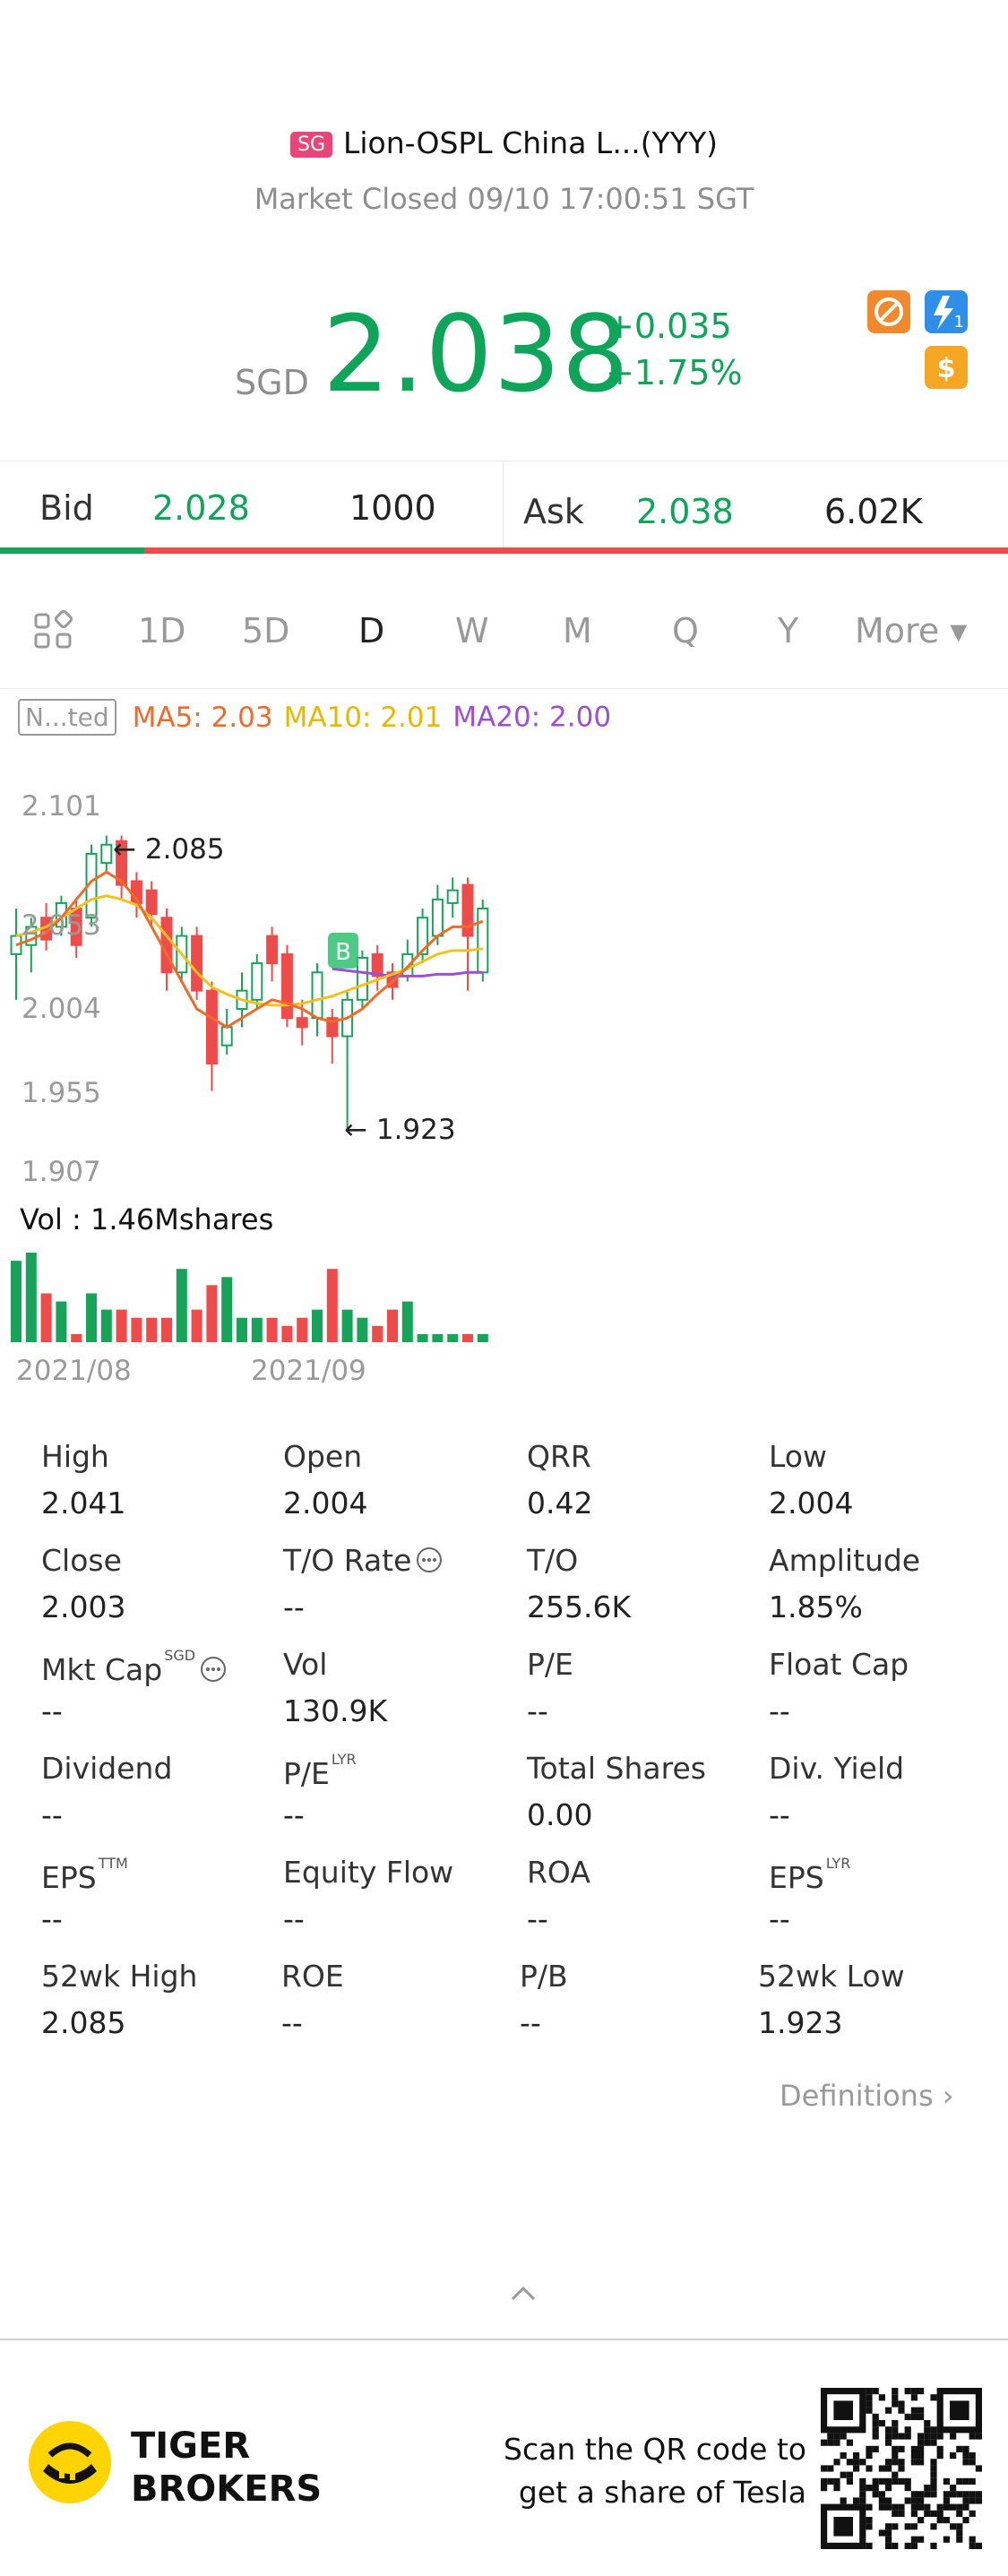  Describe the element at coordinates (504, 2339) in the screenshot. I see `footer-divider` at that location.